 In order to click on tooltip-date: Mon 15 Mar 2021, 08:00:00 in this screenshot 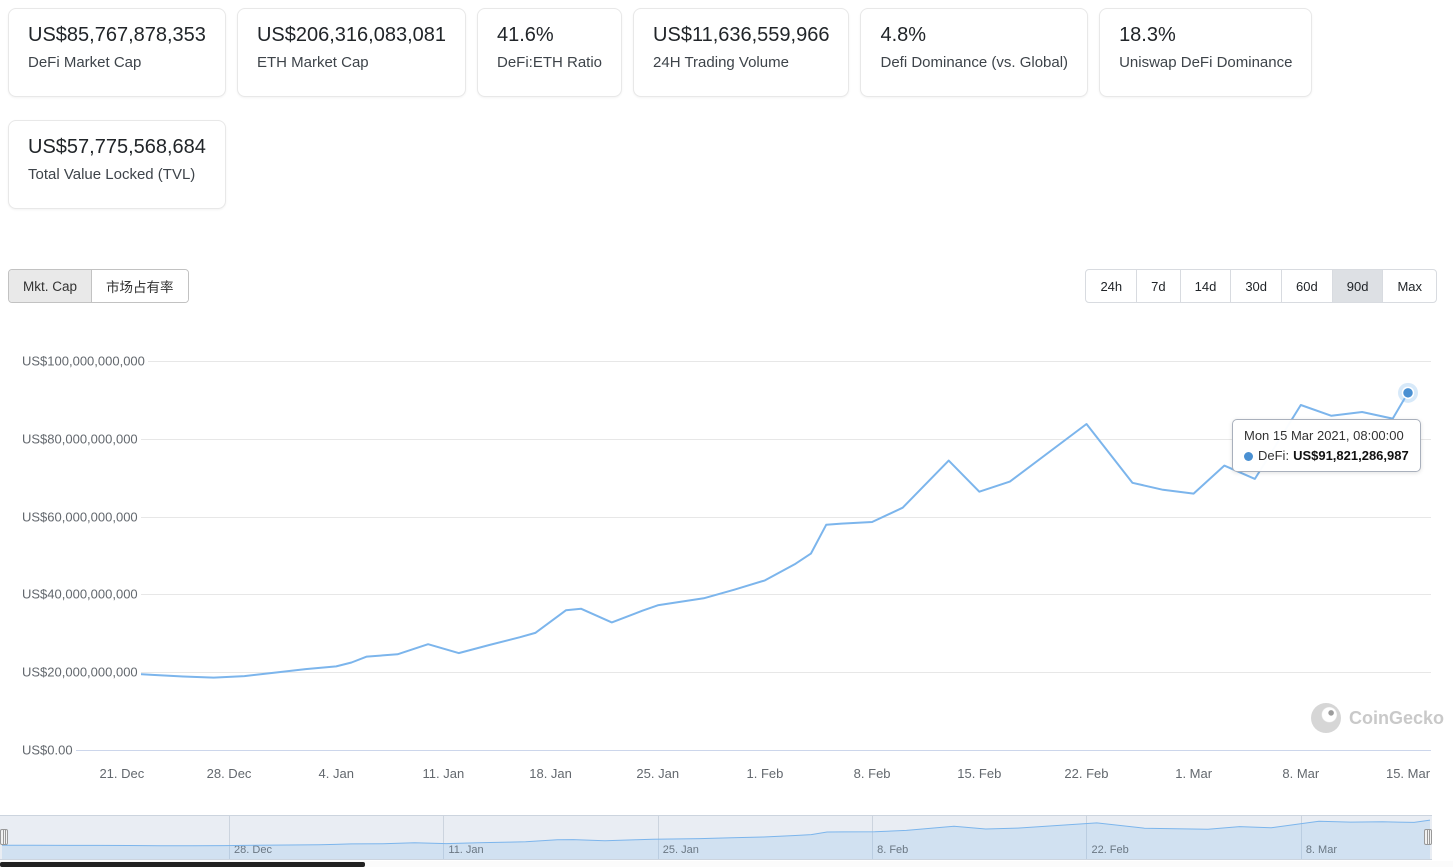, I will do `click(1324, 435)`.